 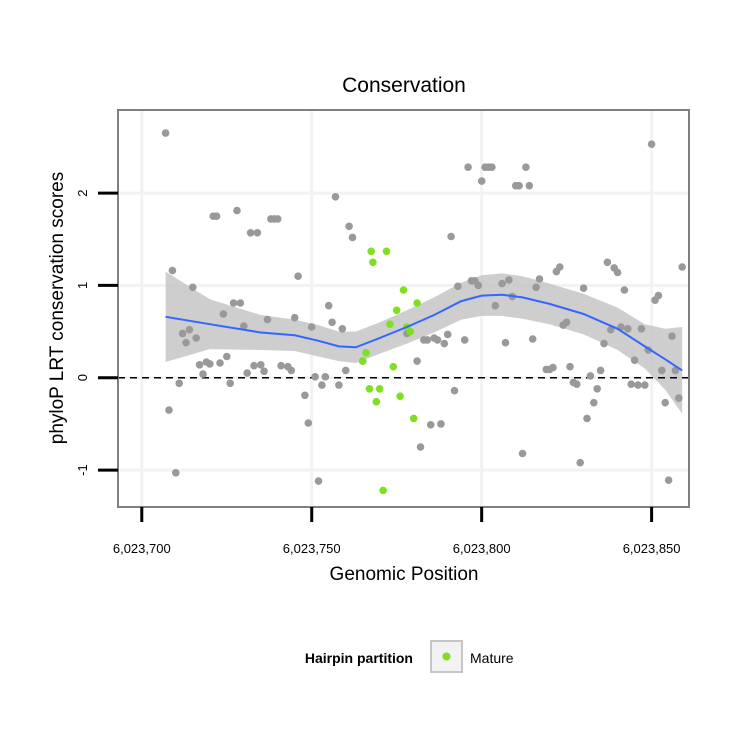 I want to click on mature-points-layer, so click(x=389, y=371).